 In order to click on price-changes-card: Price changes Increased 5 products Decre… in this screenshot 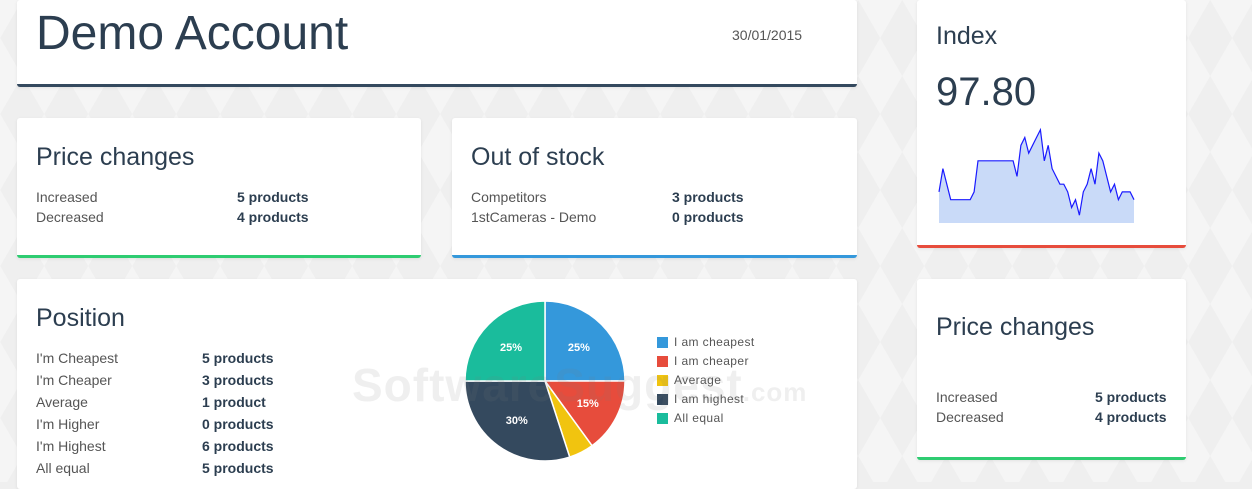, I will do `click(219, 188)`.